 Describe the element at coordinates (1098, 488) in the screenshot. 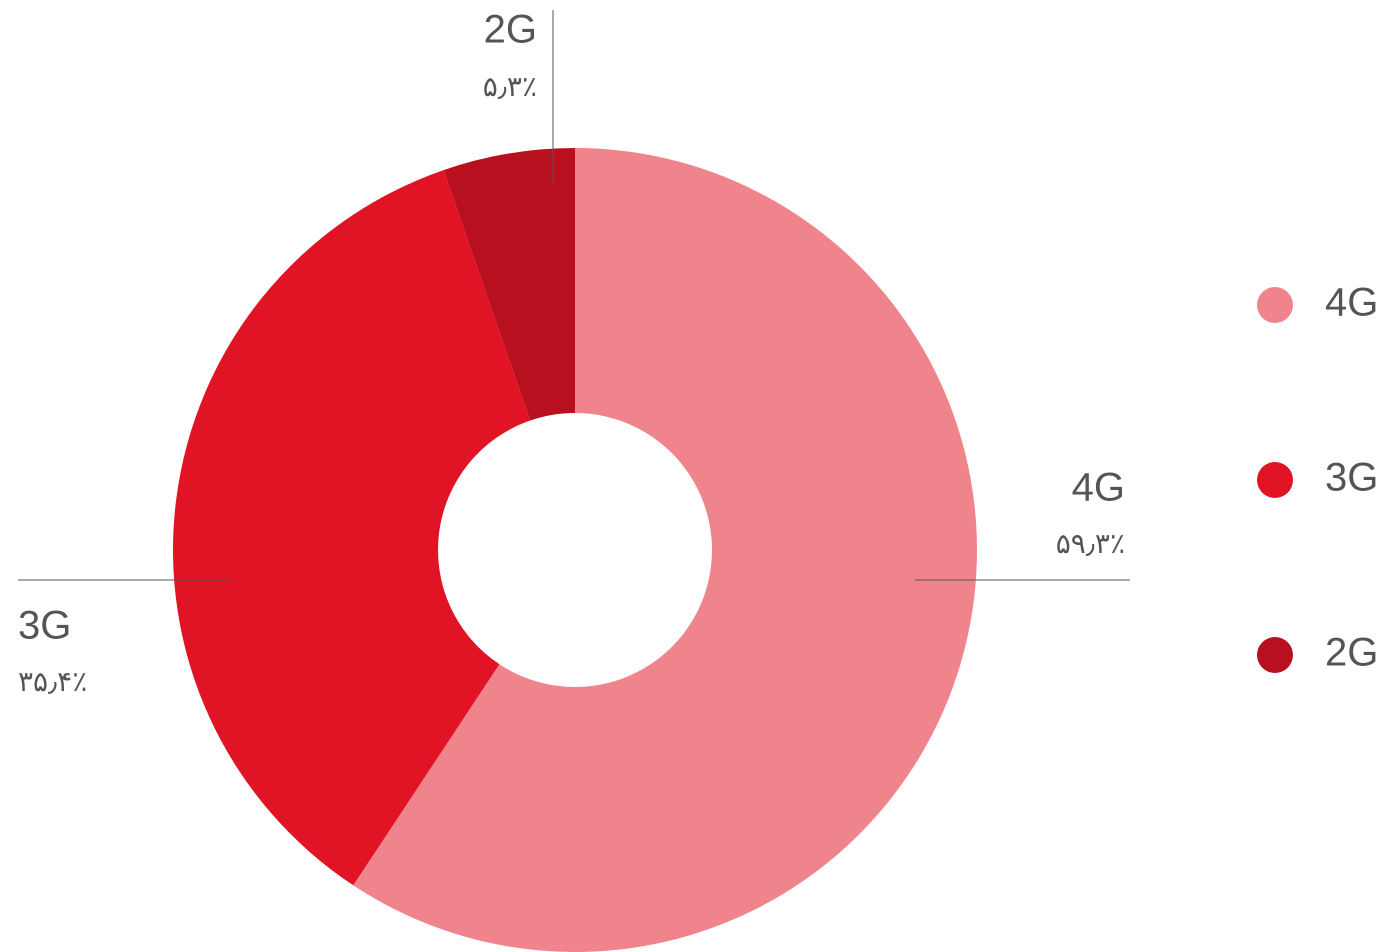

I see `slice-label: 4G` at that location.